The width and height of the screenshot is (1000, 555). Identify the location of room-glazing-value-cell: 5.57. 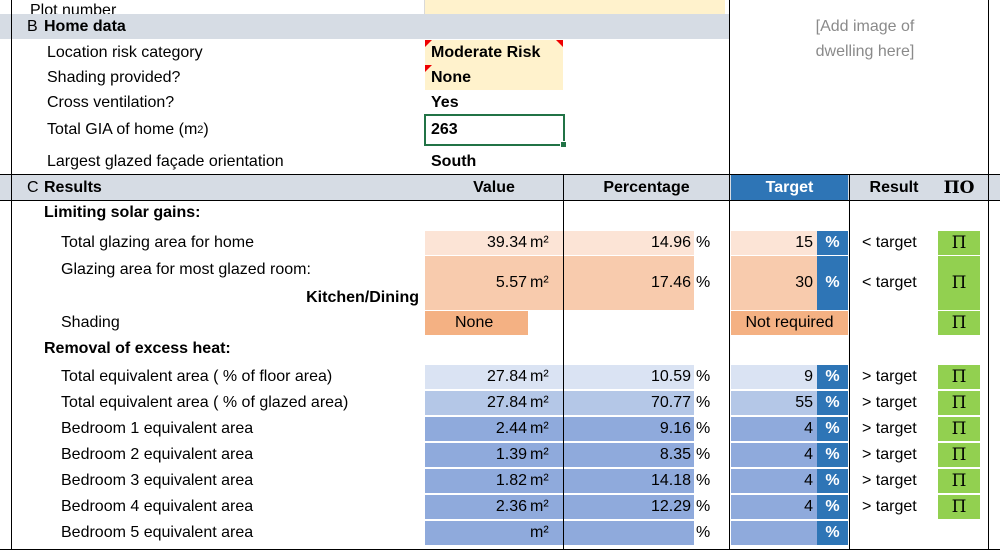
(477, 283).